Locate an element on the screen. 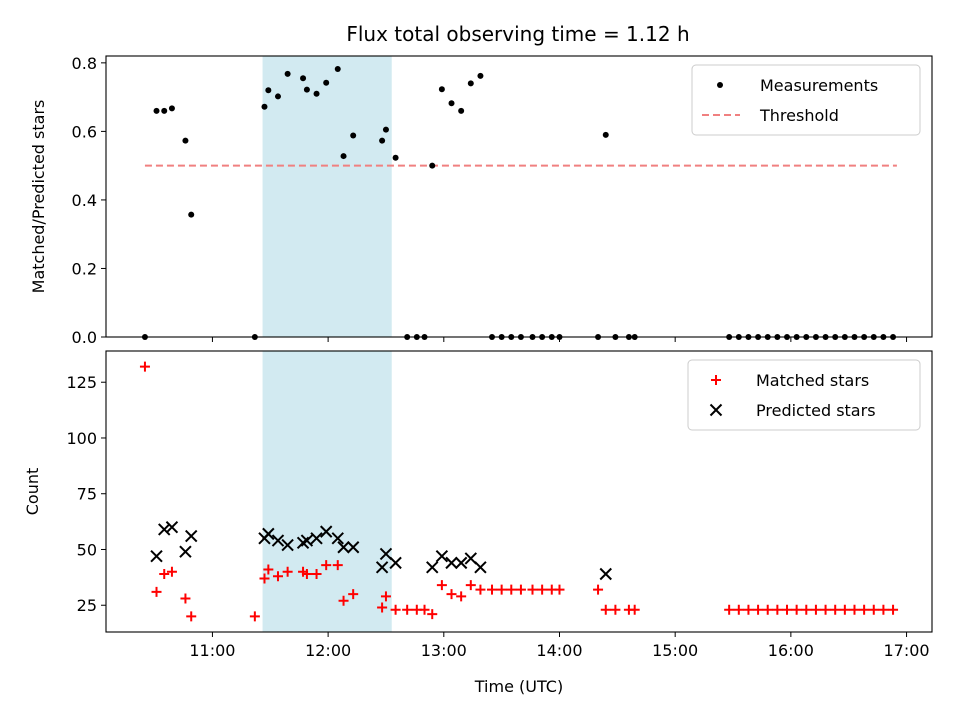 The image size is (960, 720). chart-title: Flux total observing time = 1.12 h is located at coordinates (517, 34).